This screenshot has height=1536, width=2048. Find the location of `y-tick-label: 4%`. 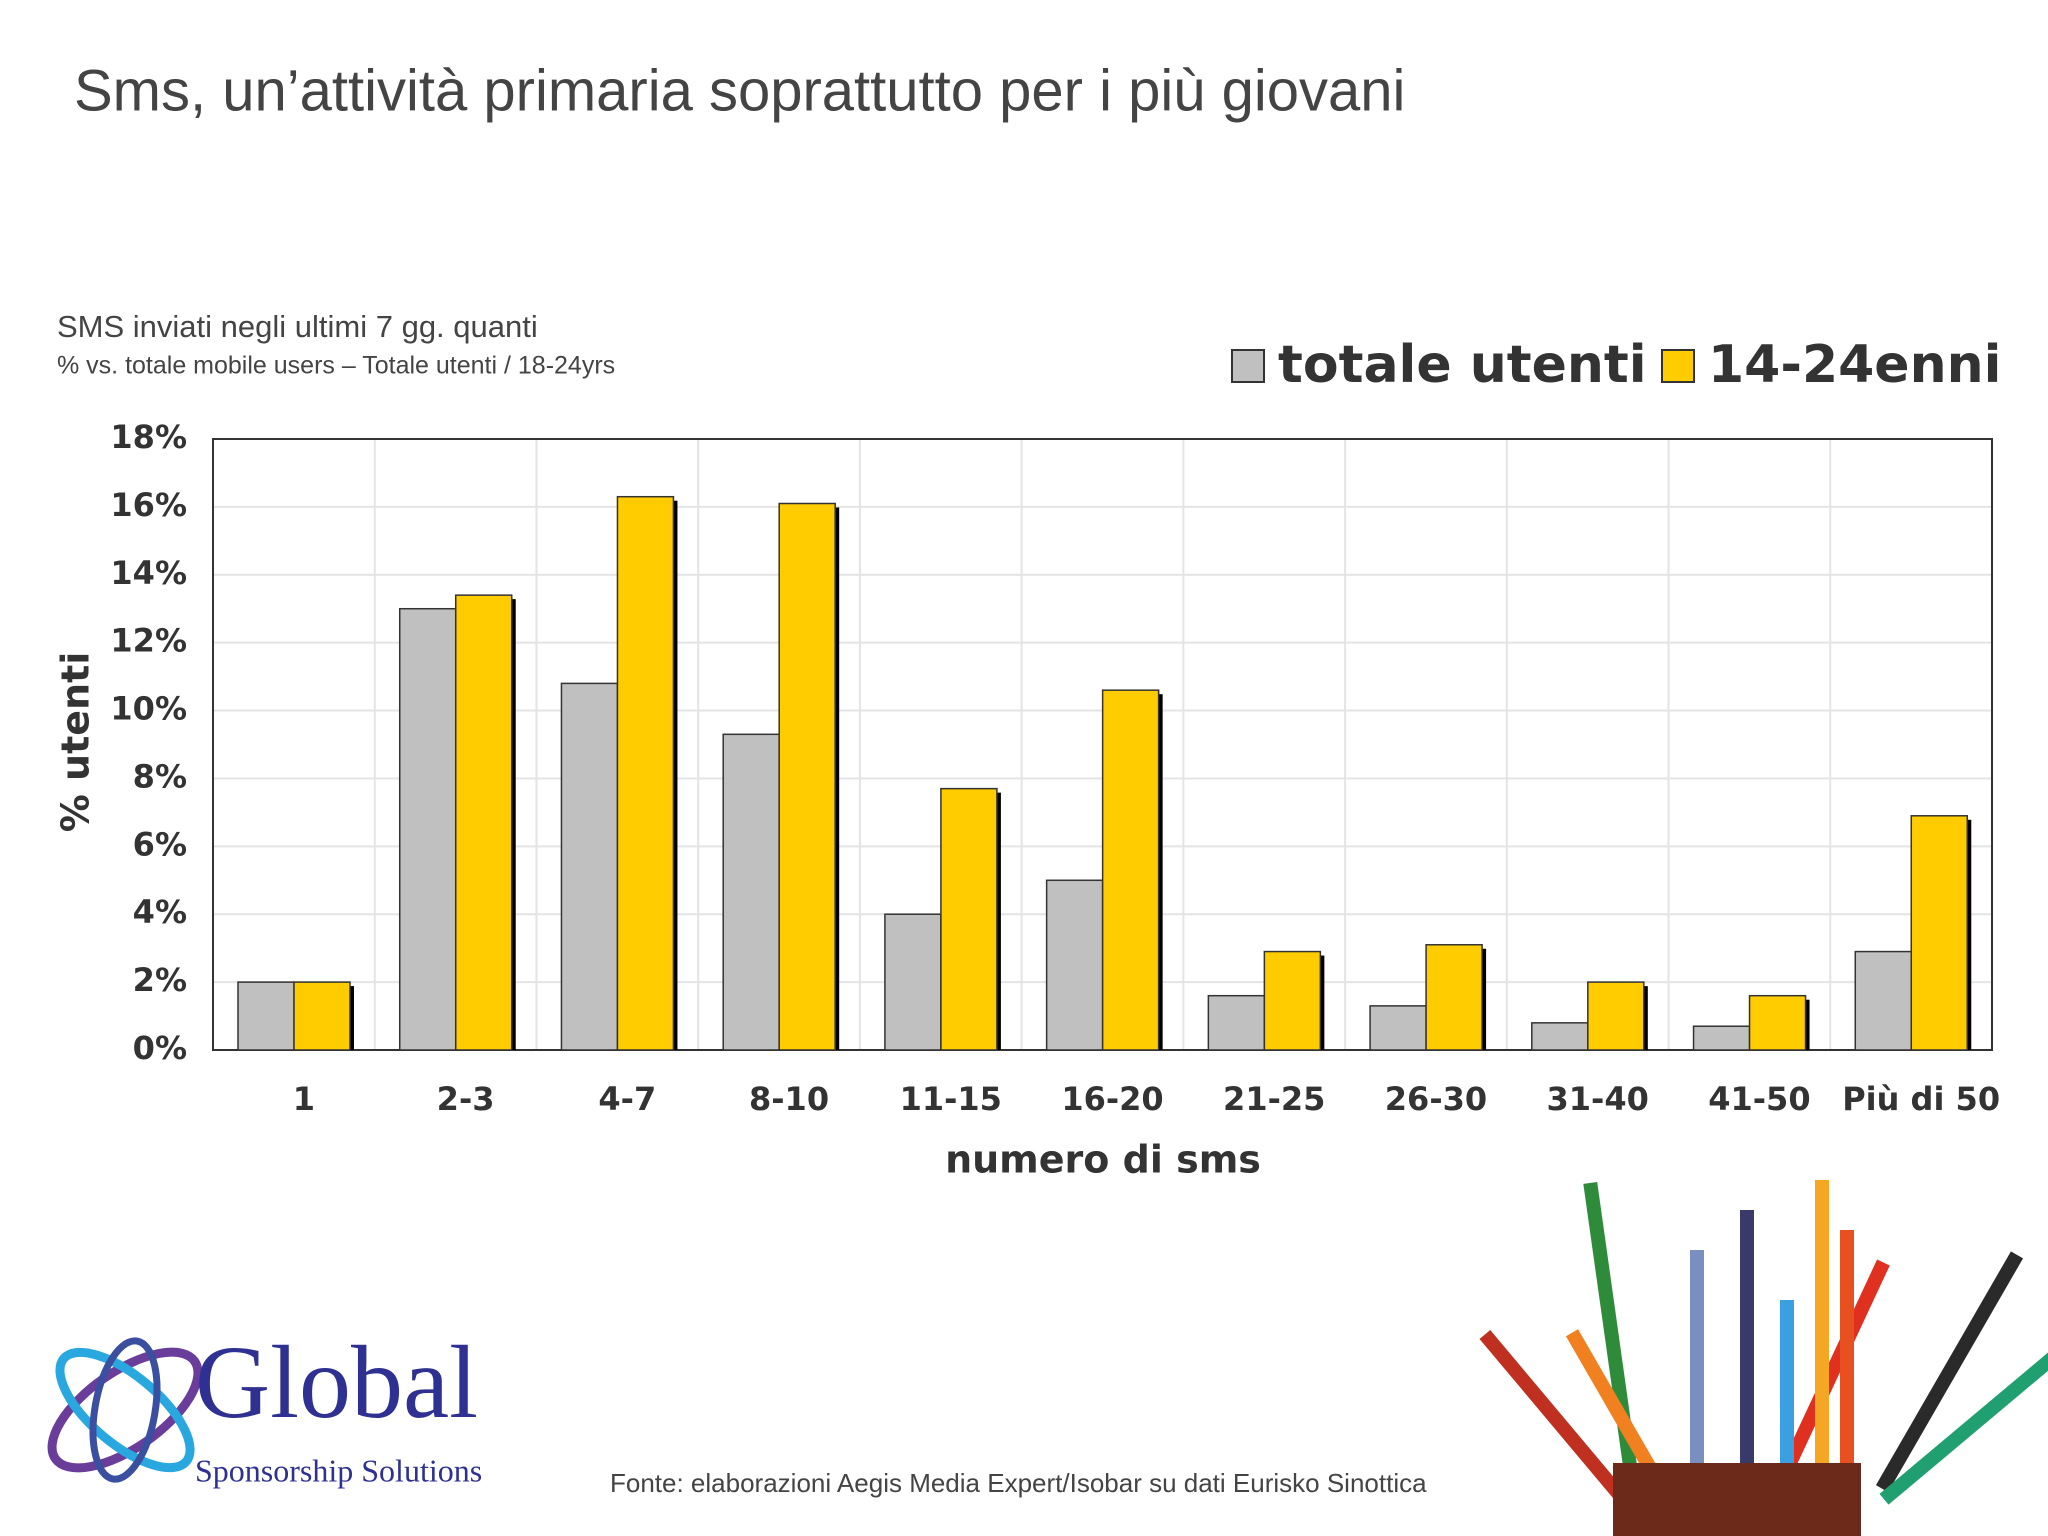

y-tick-label: 4% is located at coordinates (160, 912).